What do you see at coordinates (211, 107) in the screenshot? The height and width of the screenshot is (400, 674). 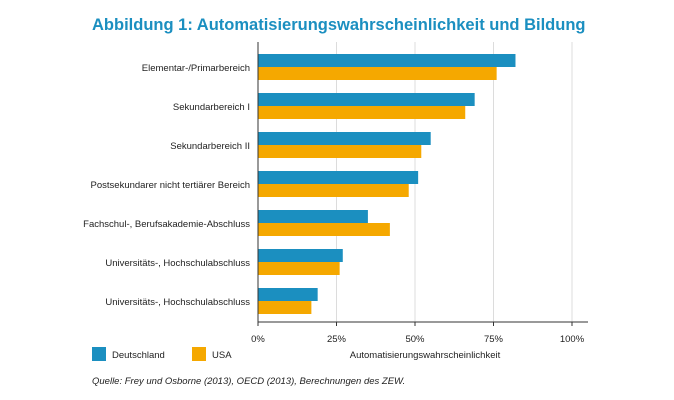 I see `category-label: Sekundarbereich I` at bounding box center [211, 107].